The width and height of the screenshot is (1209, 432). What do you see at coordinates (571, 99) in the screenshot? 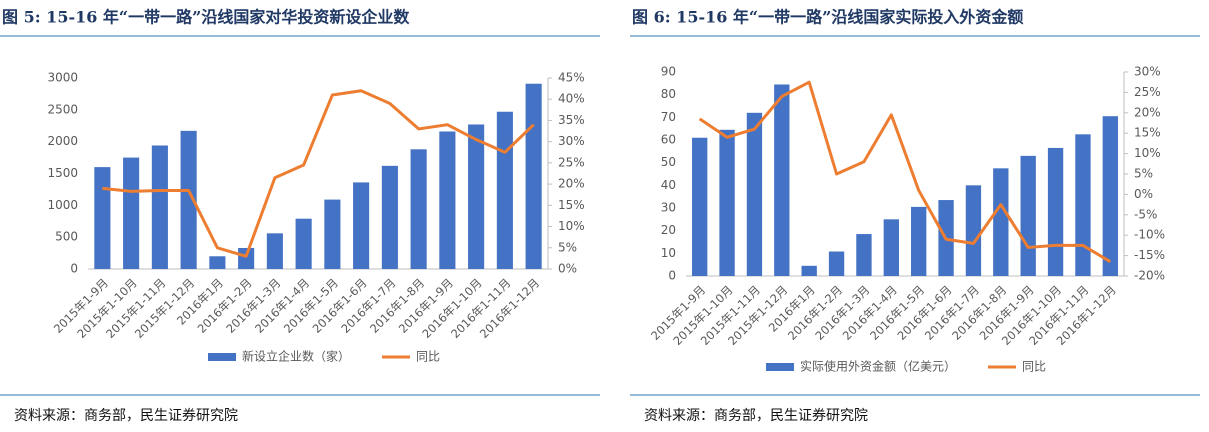
I see `y2-tick-label: 40%` at bounding box center [571, 99].